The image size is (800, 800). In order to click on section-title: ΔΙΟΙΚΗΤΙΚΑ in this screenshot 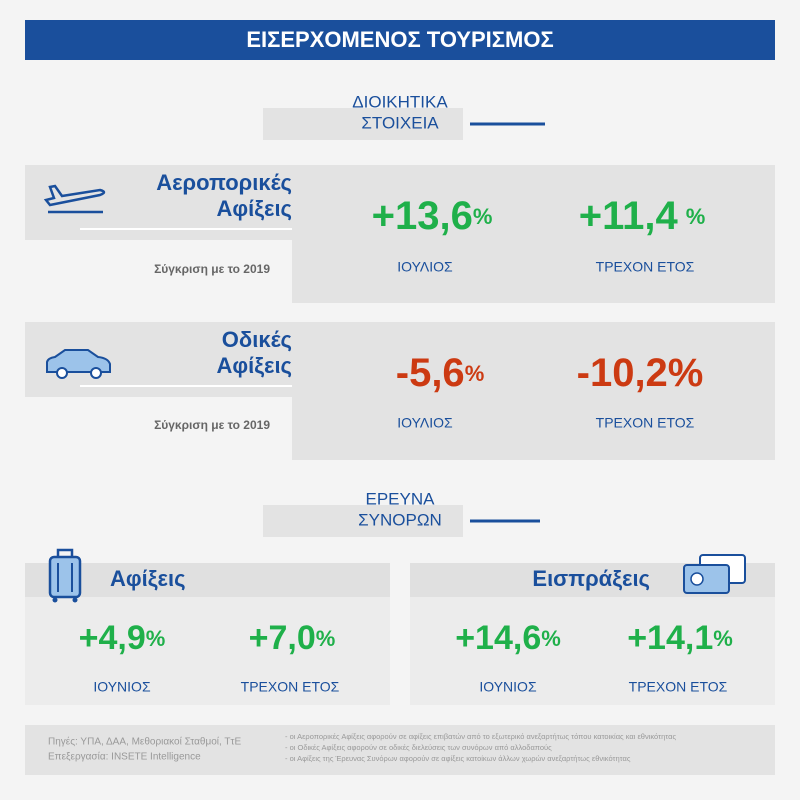, I will do `click(400, 101)`.